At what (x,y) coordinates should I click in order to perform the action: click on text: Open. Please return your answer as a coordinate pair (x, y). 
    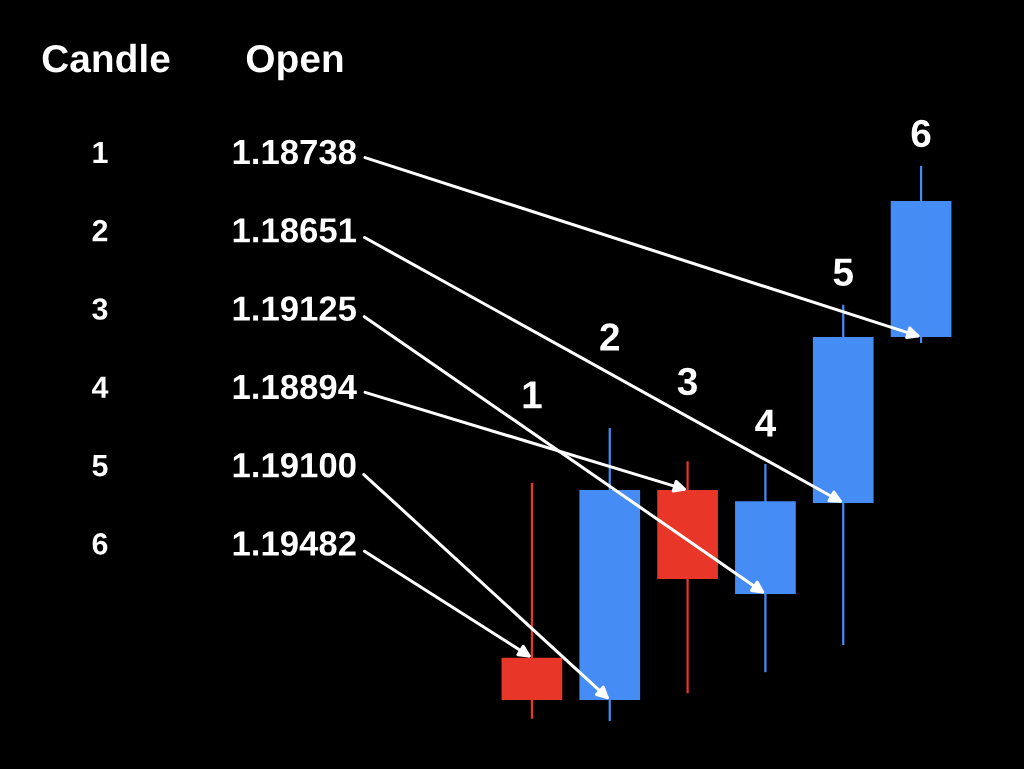
    Looking at the image, I should click on (294, 62).